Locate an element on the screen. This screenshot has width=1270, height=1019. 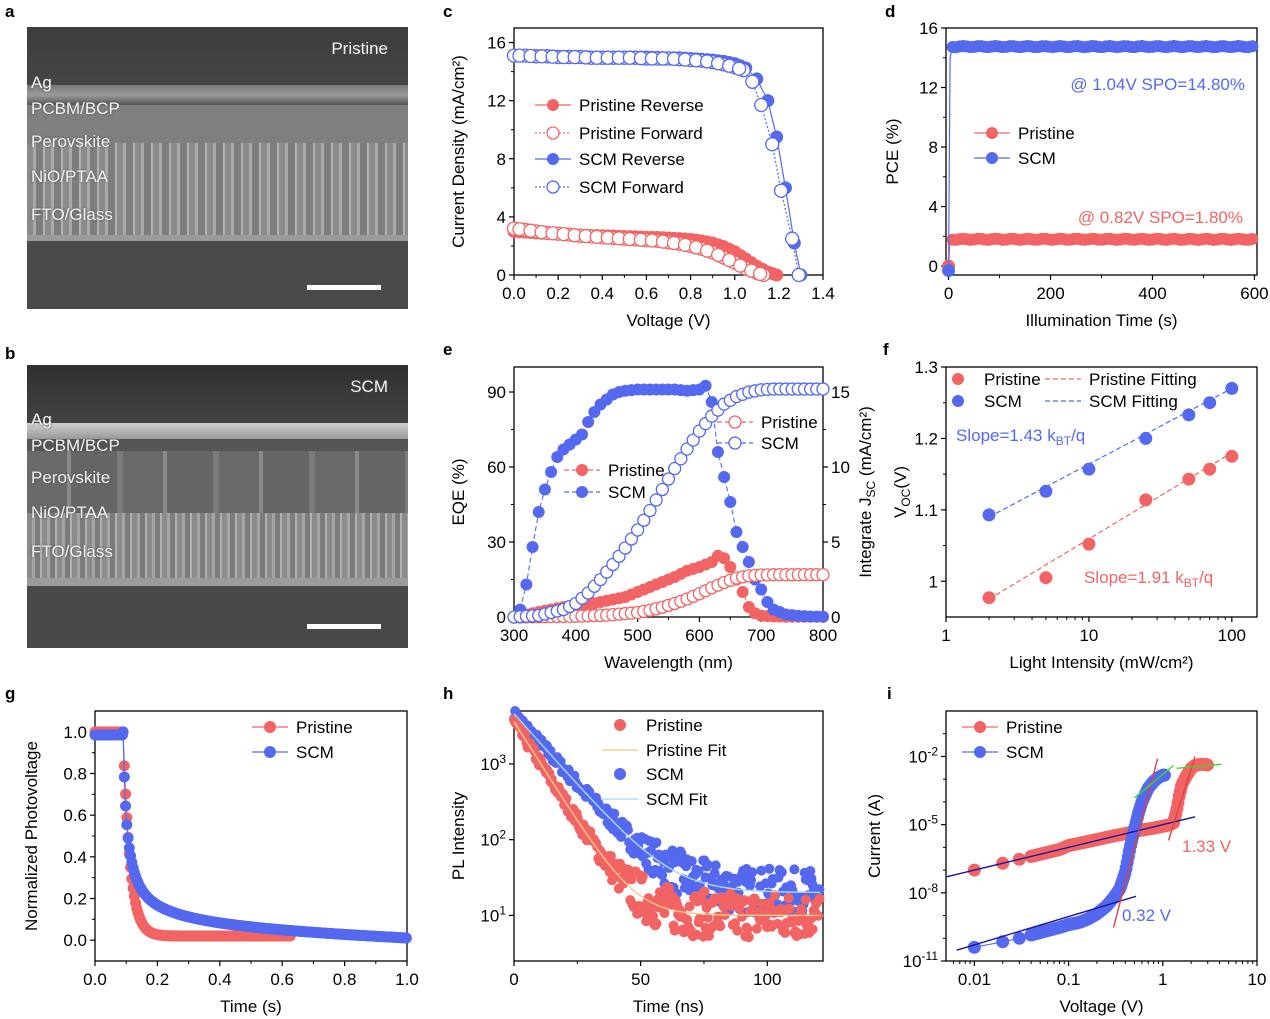
x-tick-label: 300 is located at coordinates (514, 635).